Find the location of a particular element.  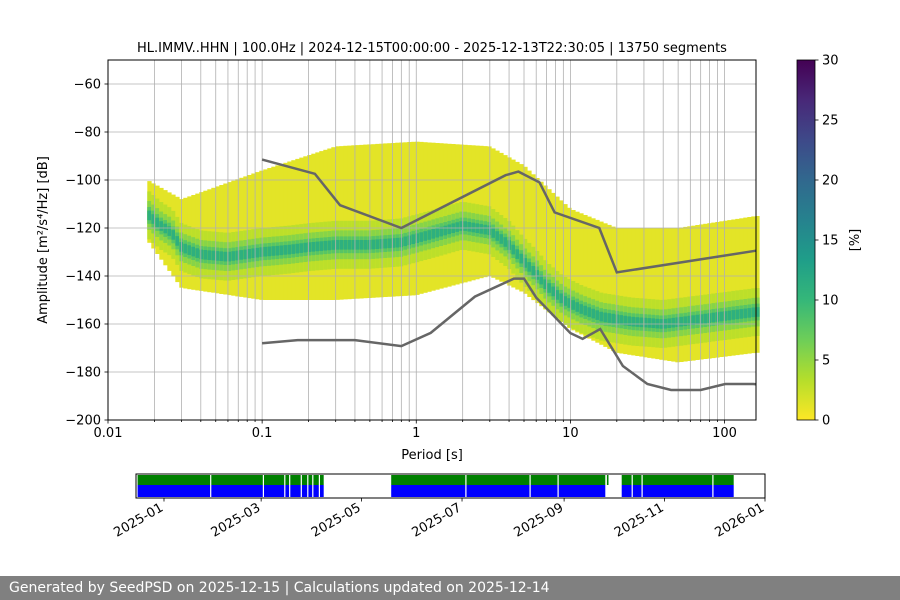

y-tick-label: −120 is located at coordinates (83, 229).